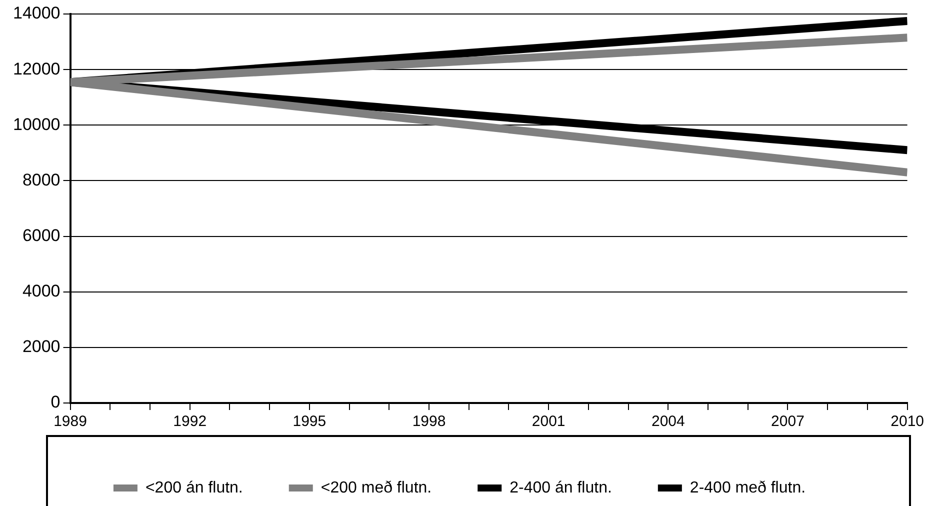 This screenshot has height=506, width=927. Describe the element at coordinates (41, 235) in the screenshot. I see `y-tick-label: 6000` at that location.